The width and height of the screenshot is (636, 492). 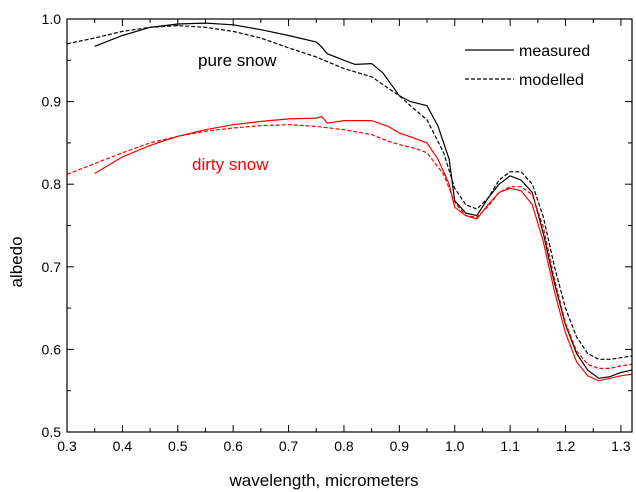 What do you see at coordinates (621, 446) in the screenshot?
I see `x-tick-label: 1.3` at bounding box center [621, 446].